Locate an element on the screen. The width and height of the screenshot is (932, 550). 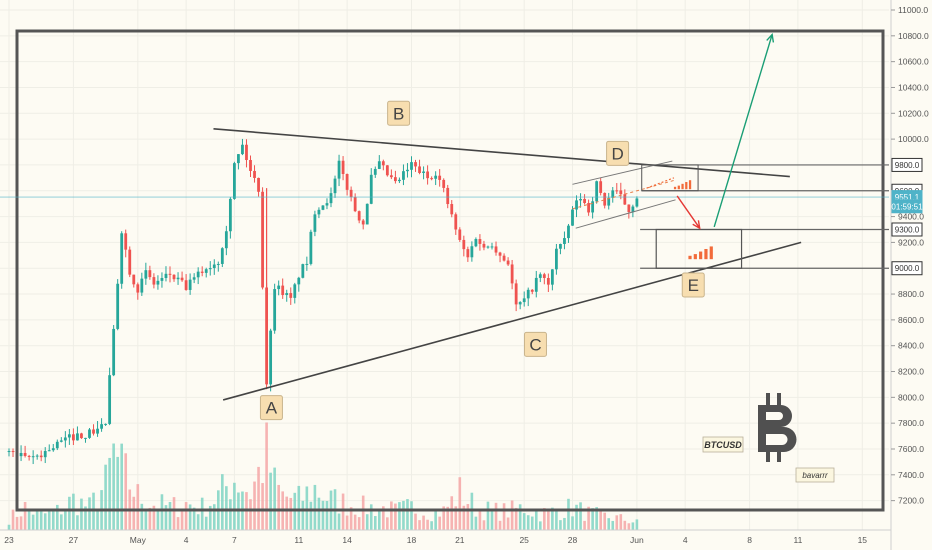
author-tag: bavarrr is located at coordinates (815, 475).